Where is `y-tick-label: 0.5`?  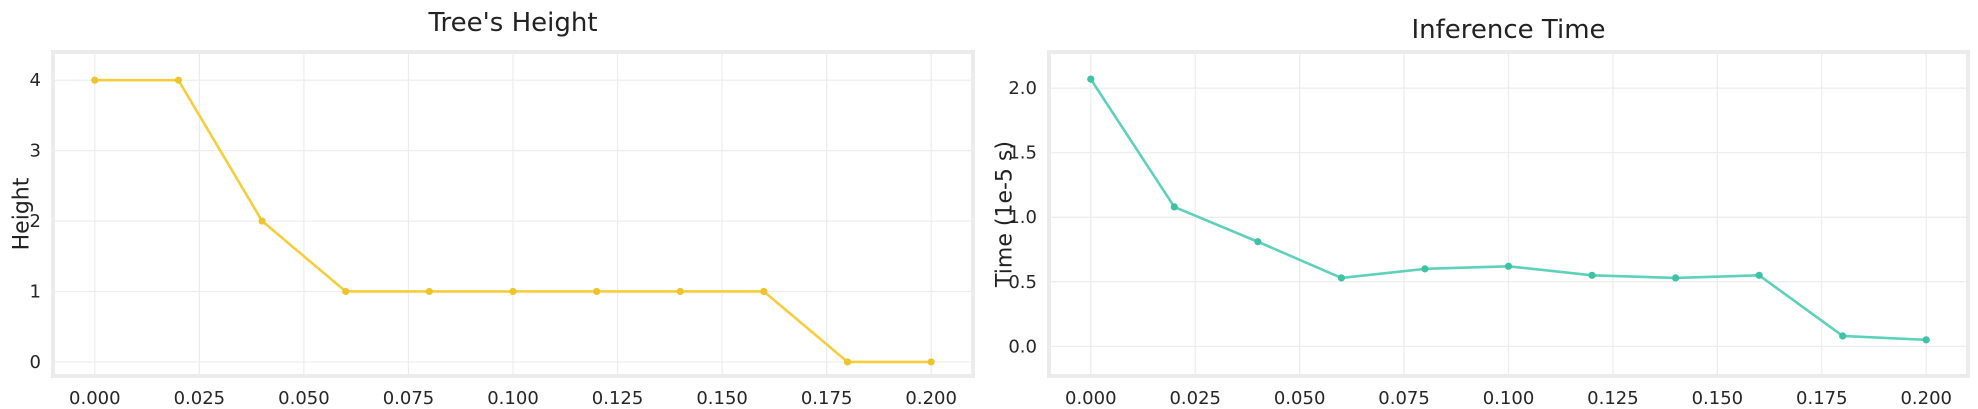 y-tick-label: 0.5 is located at coordinates (1022, 282).